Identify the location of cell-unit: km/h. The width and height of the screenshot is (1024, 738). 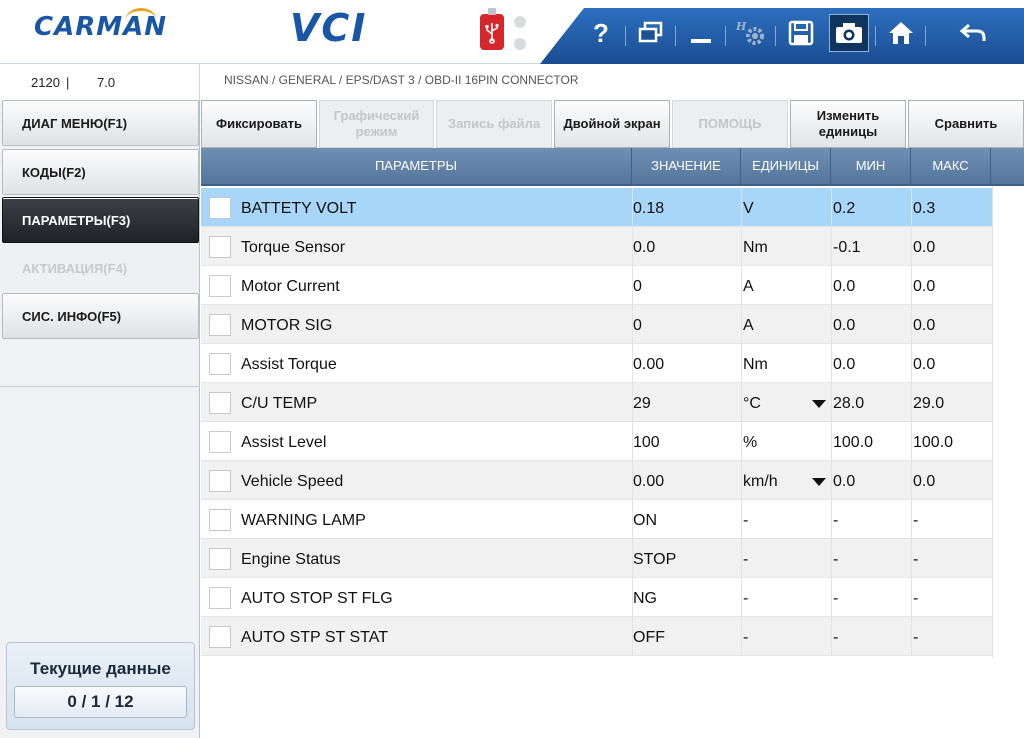
(760, 481).